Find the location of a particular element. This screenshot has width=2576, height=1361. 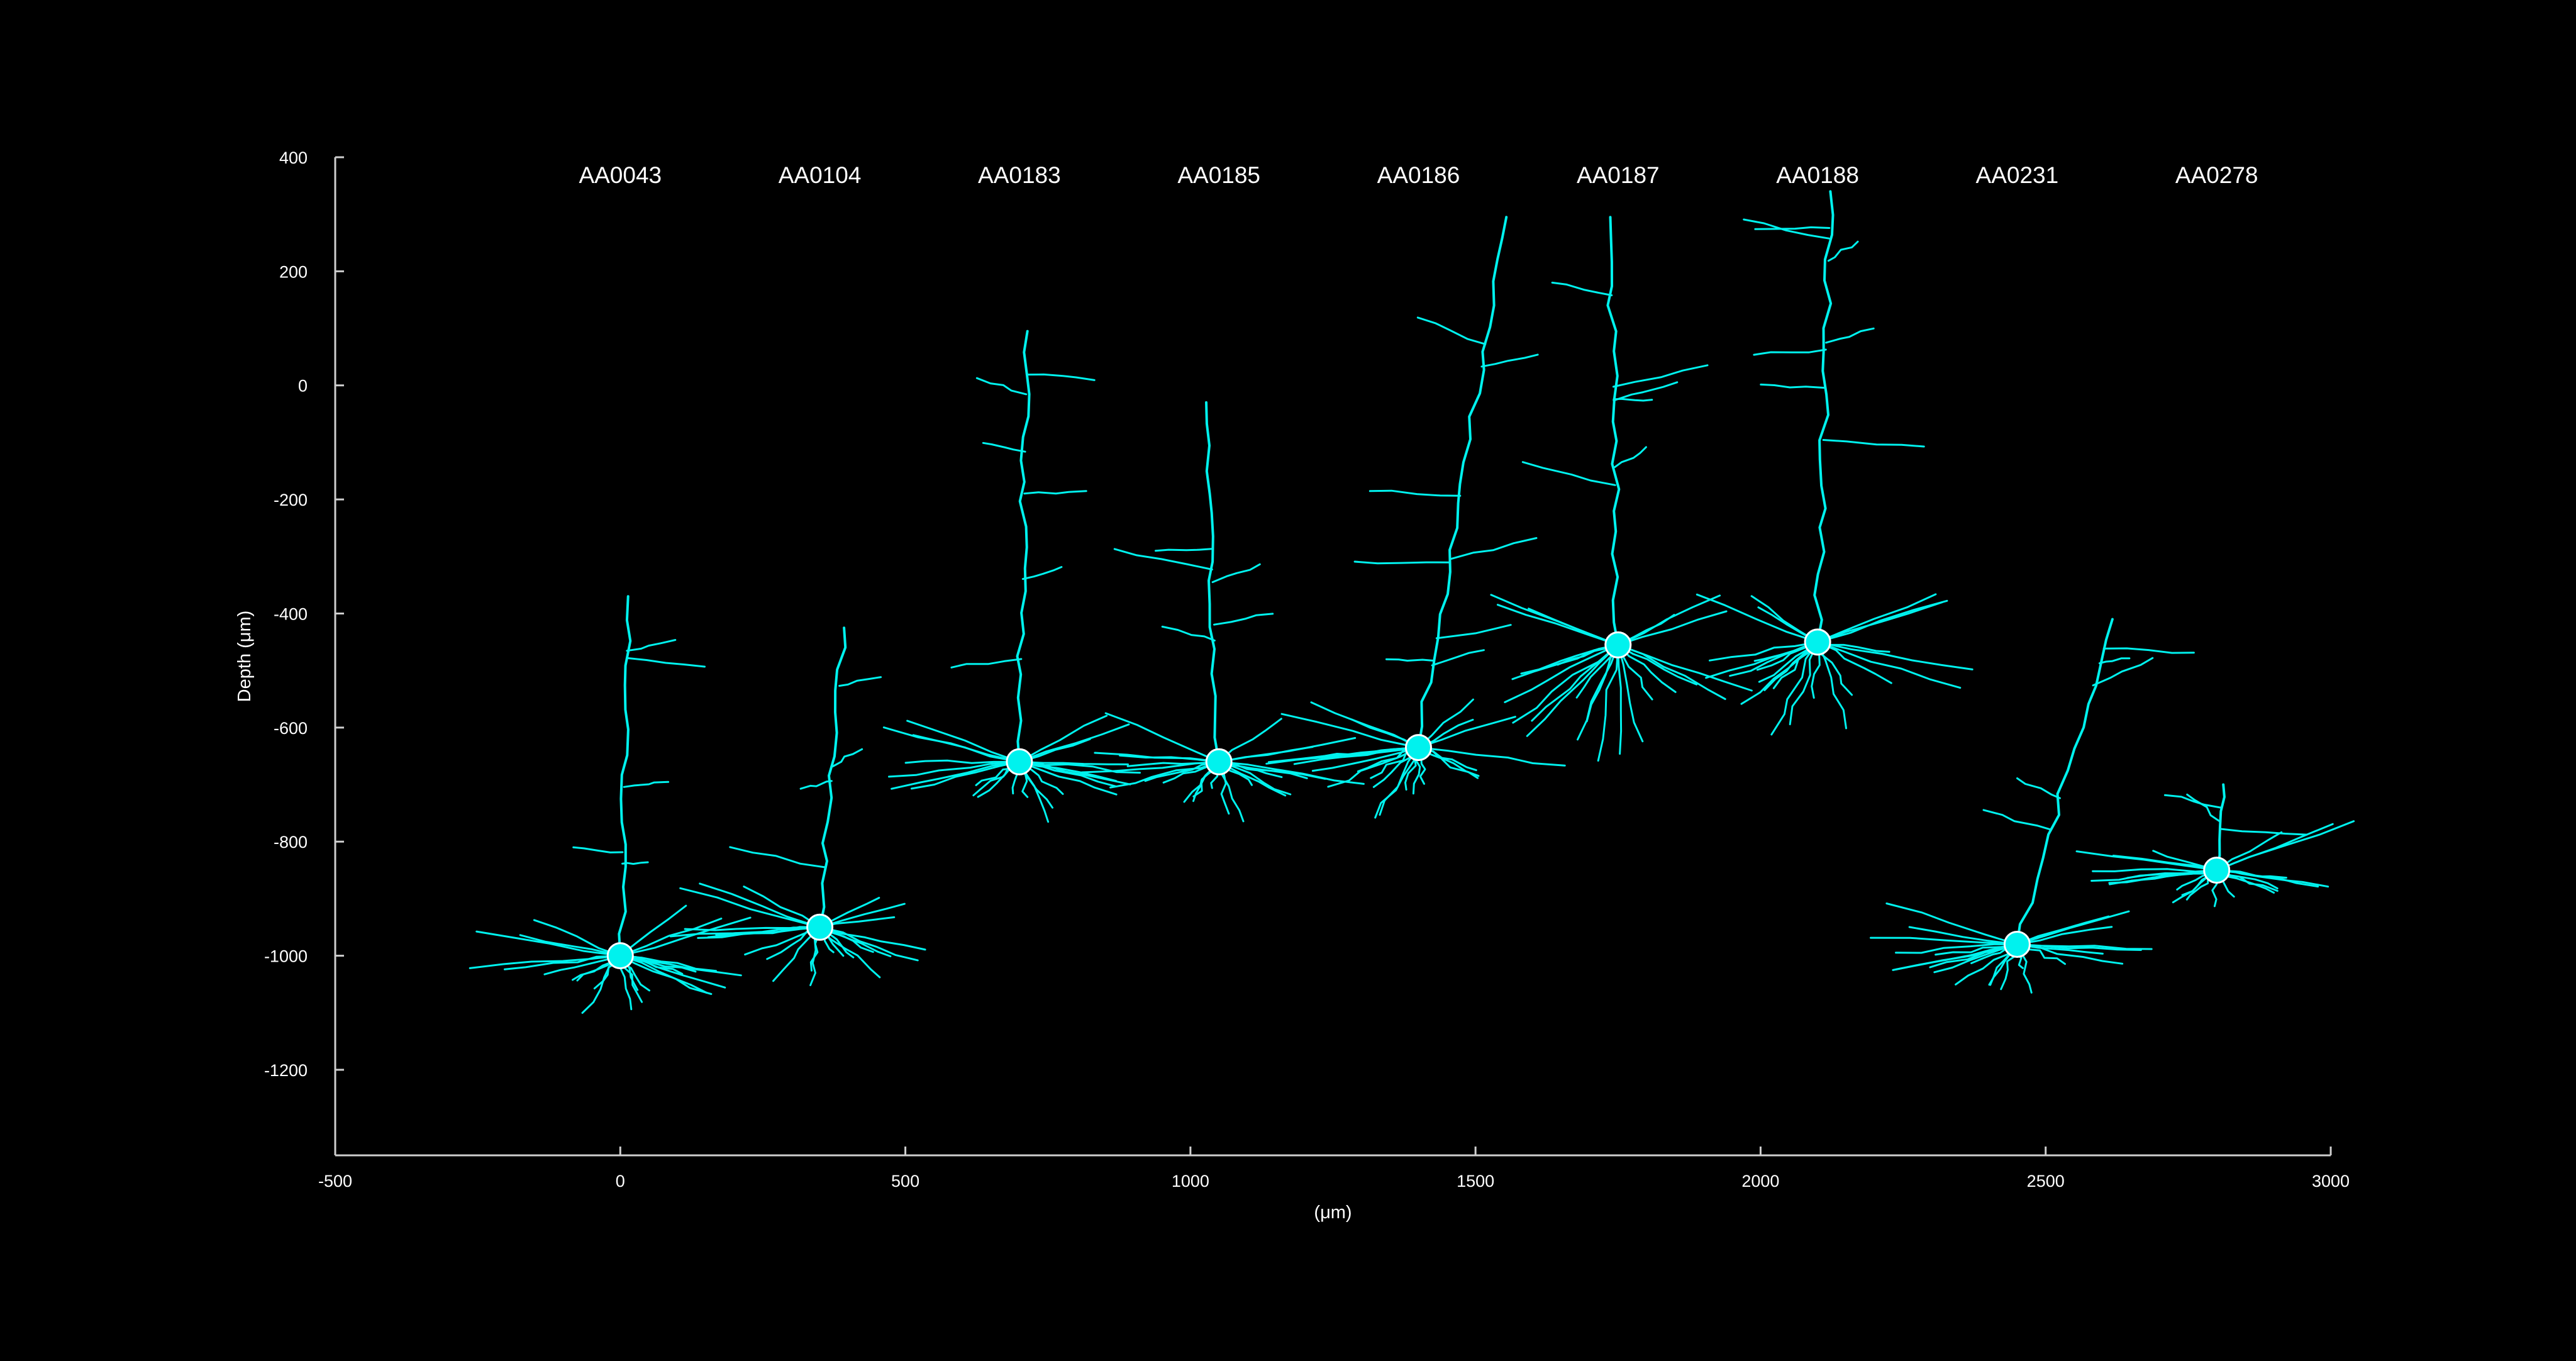

y-tick-label: 200 is located at coordinates (293, 271).